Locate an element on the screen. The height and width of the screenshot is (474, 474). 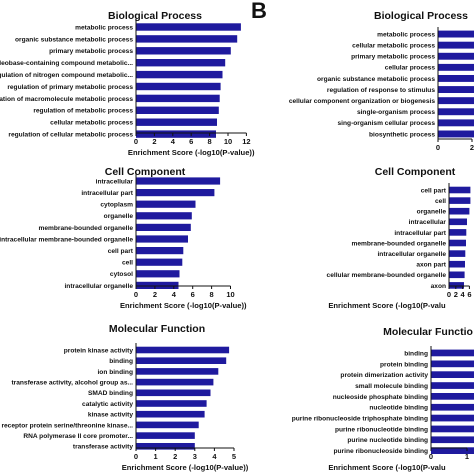
category-label: nucleoside phosphate binding is located at coordinates (380, 397).